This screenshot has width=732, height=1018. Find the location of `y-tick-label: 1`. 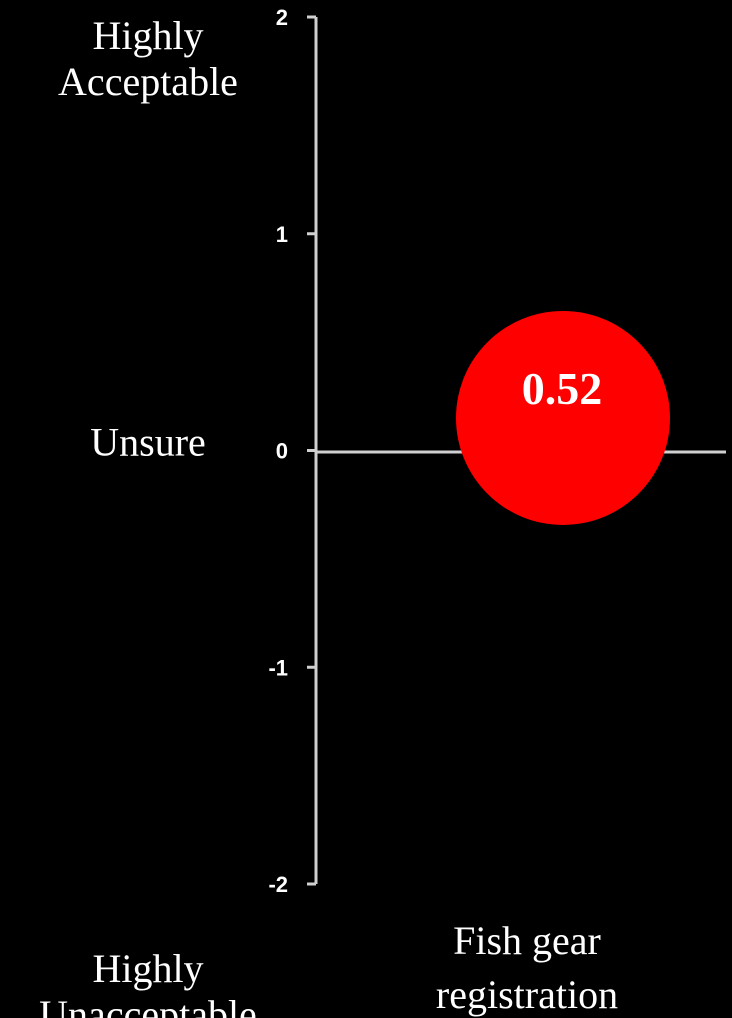

y-tick-label: 1 is located at coordinates (282, 234).